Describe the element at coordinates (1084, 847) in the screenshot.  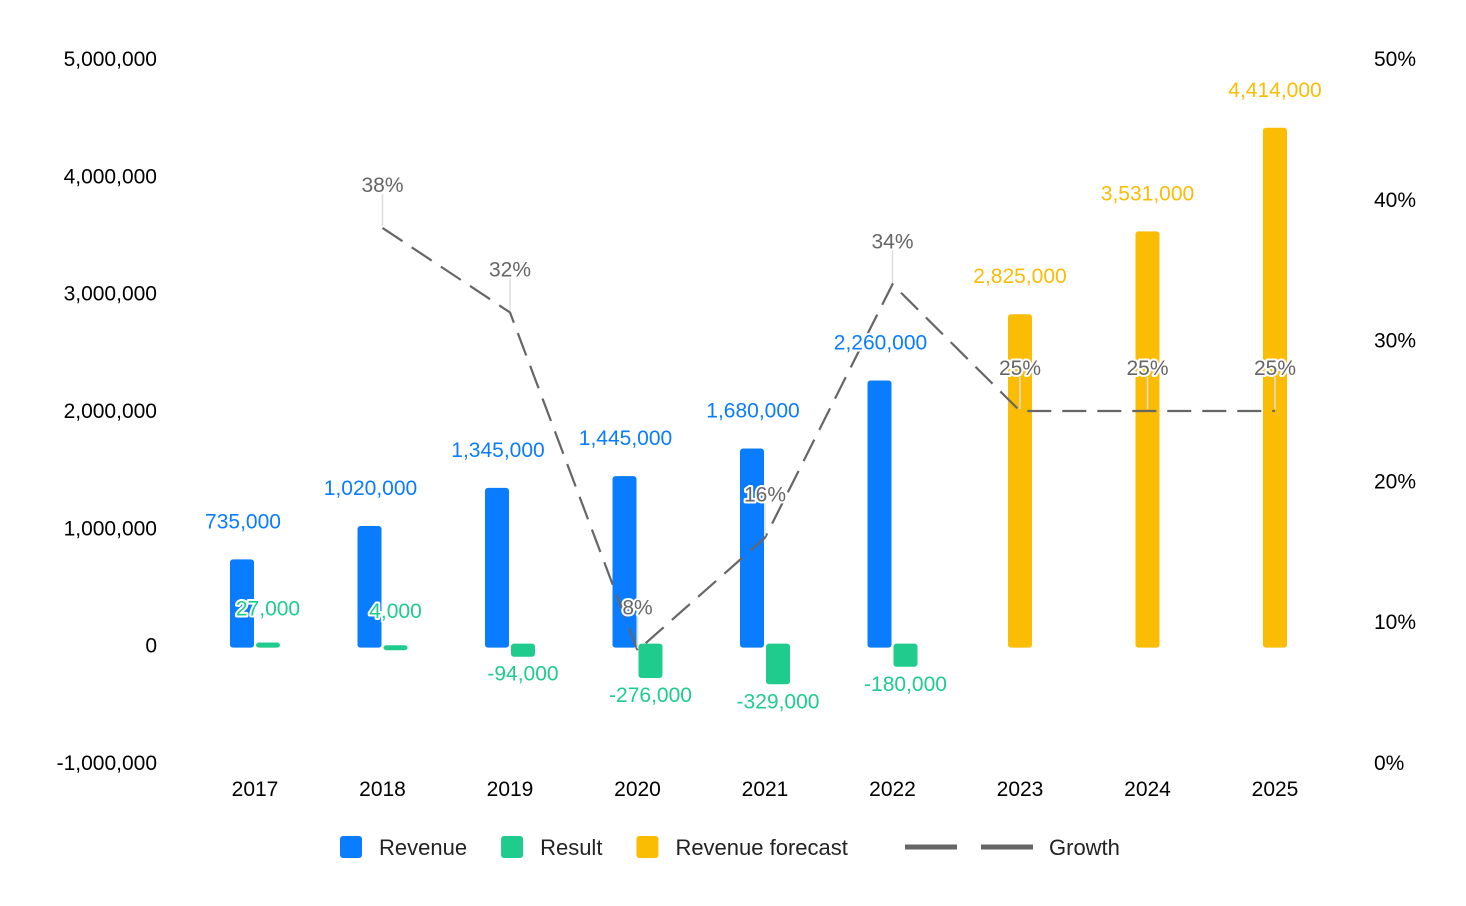
I see `legend-label: Growth` at that location.